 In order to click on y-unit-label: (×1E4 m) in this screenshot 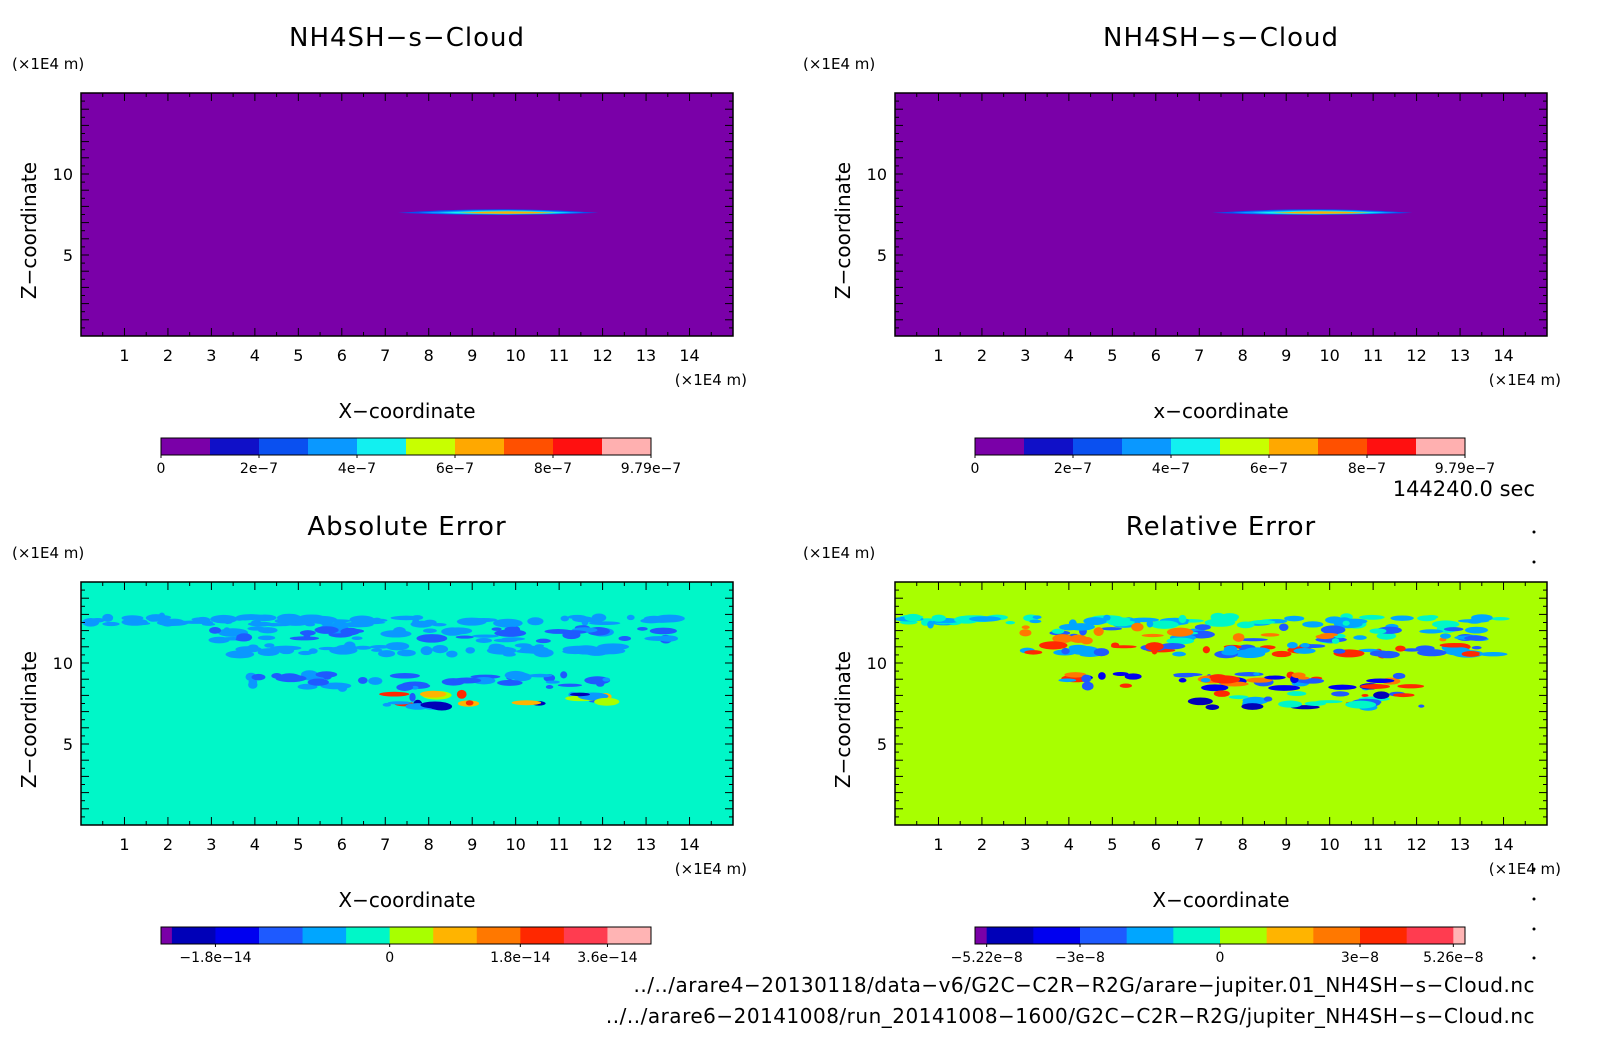, I will do `click(48, 553)`.